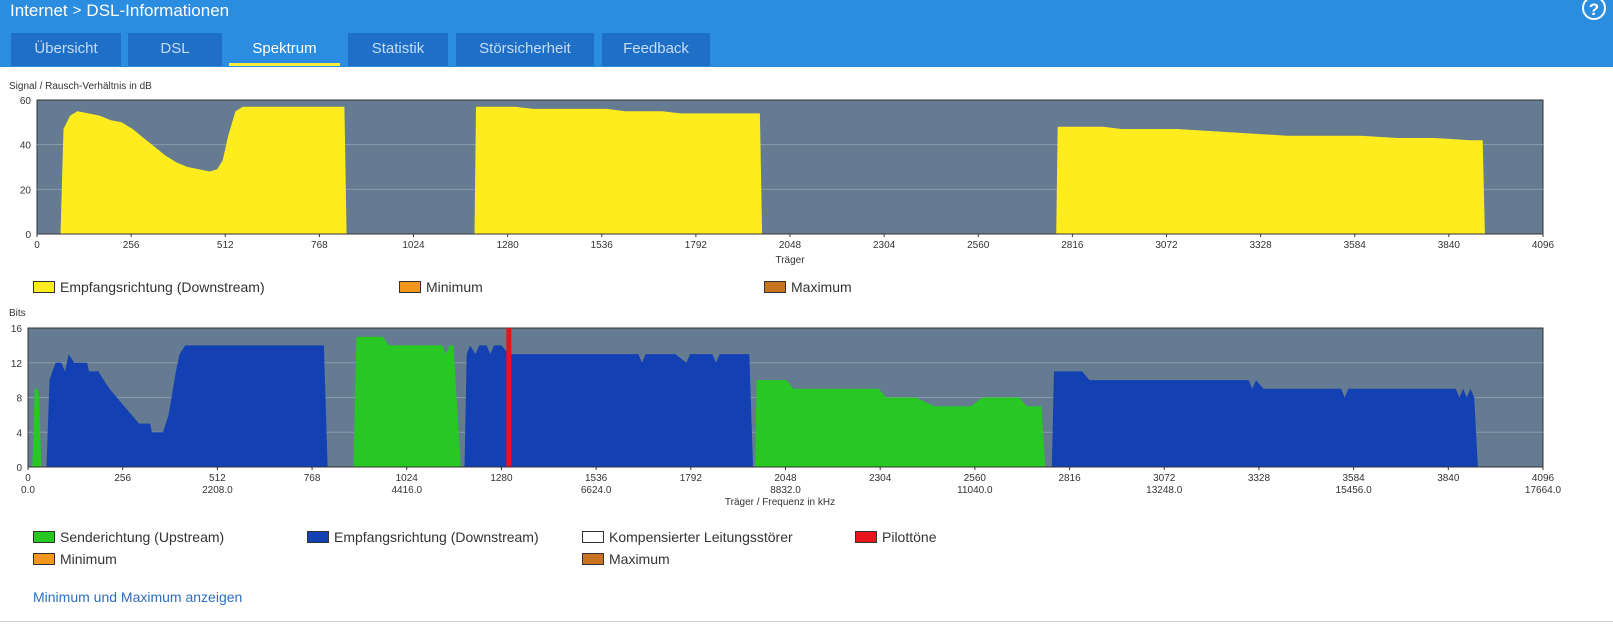 The height and width of the screenshot is (624, 1613). Describe the element at coordinates (656, 49) in the screenshot. I see `tab-feedback: Feedback` at that location.